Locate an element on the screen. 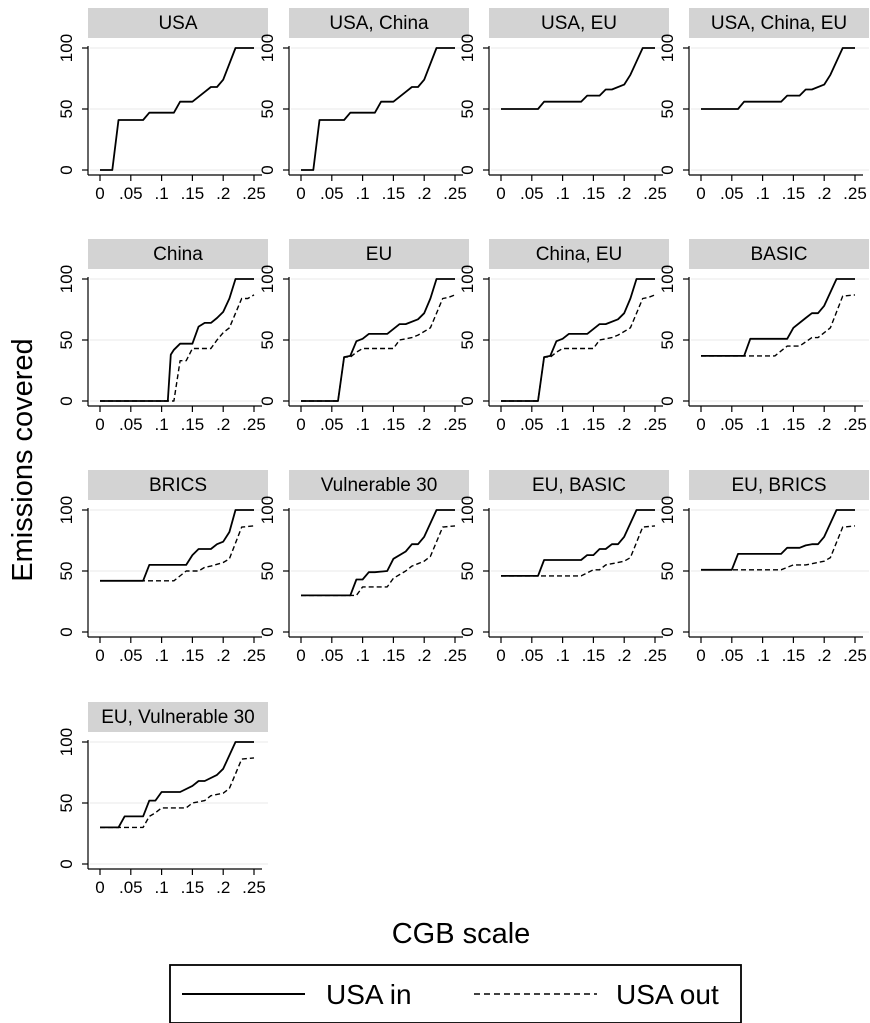 The height and width of the screenshot is (1023, 870). x-axis-title: CGB scale is located at coordinates (461, 934).